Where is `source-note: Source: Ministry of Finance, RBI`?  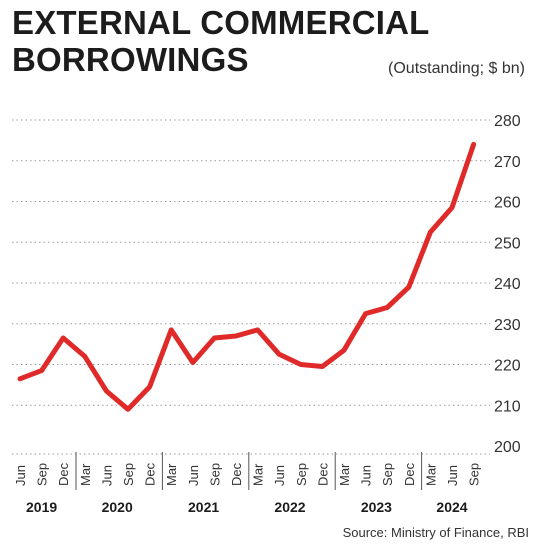 source-note: Source: Ministry of Finance, RBI is located at coordinates (435, 532).